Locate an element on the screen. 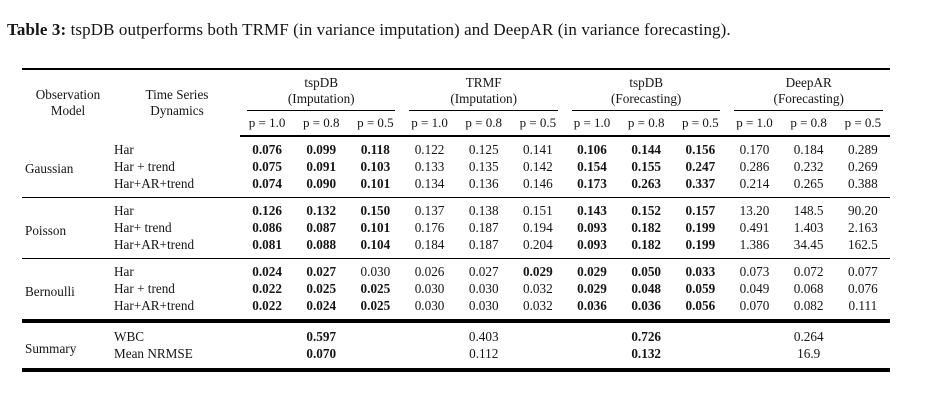  value-cell: 0.204 is located at coordinates (538, 244).